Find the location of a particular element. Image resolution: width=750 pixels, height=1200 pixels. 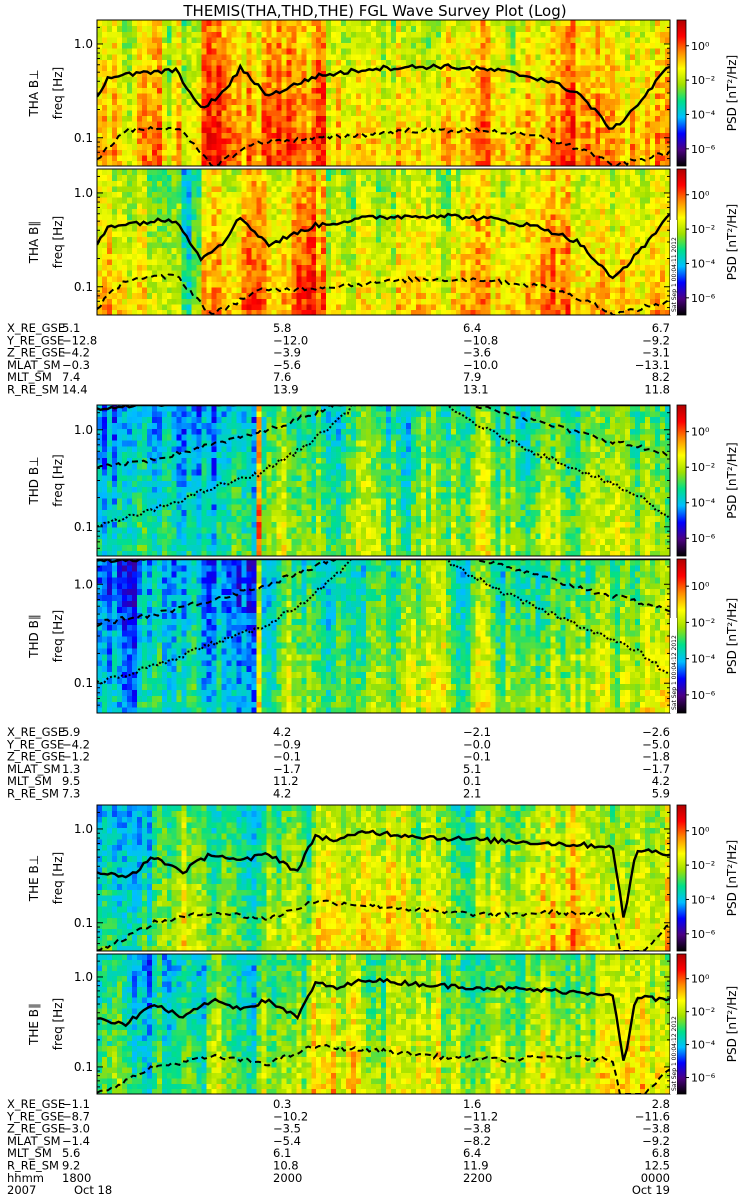

ephemeris-value: −1.7 is located at coordinates (287, 769).